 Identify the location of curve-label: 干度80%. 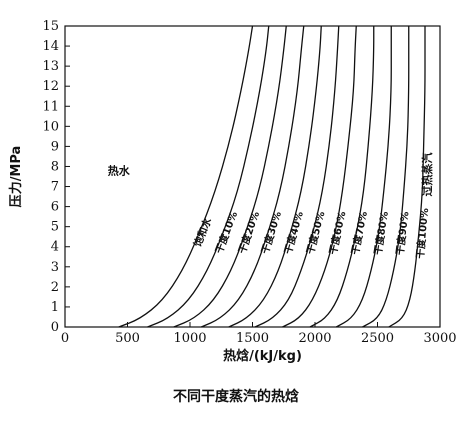
(381, 232).